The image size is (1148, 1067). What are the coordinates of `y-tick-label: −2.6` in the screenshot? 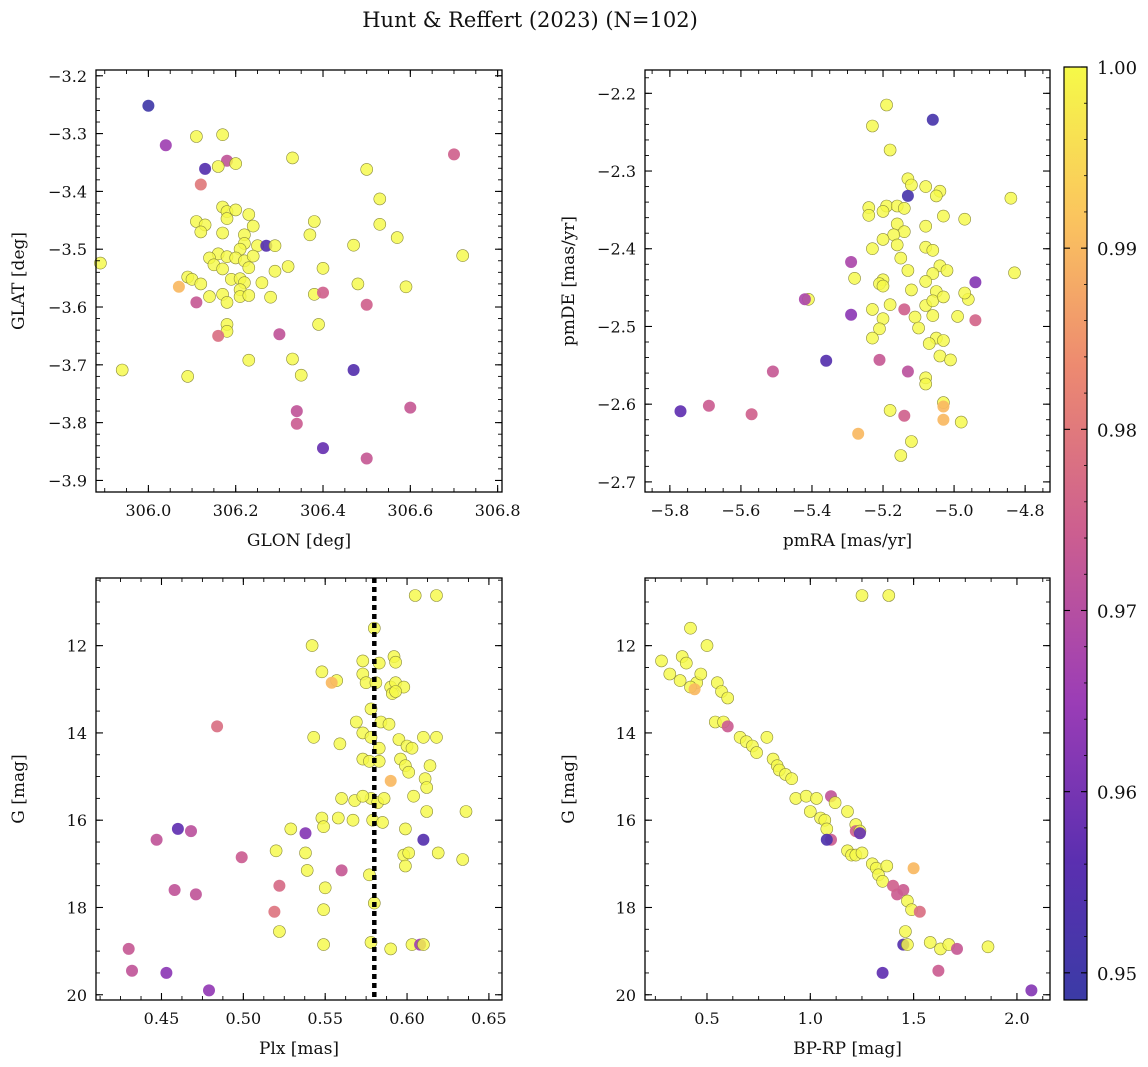 It's located at (616, 404).